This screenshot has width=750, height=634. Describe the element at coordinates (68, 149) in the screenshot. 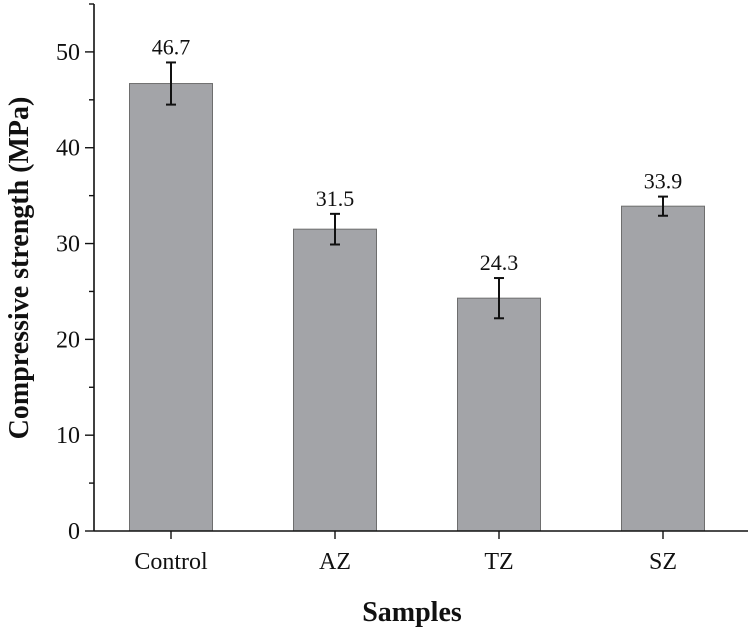

I see `y-tick-label: 40` at that location.